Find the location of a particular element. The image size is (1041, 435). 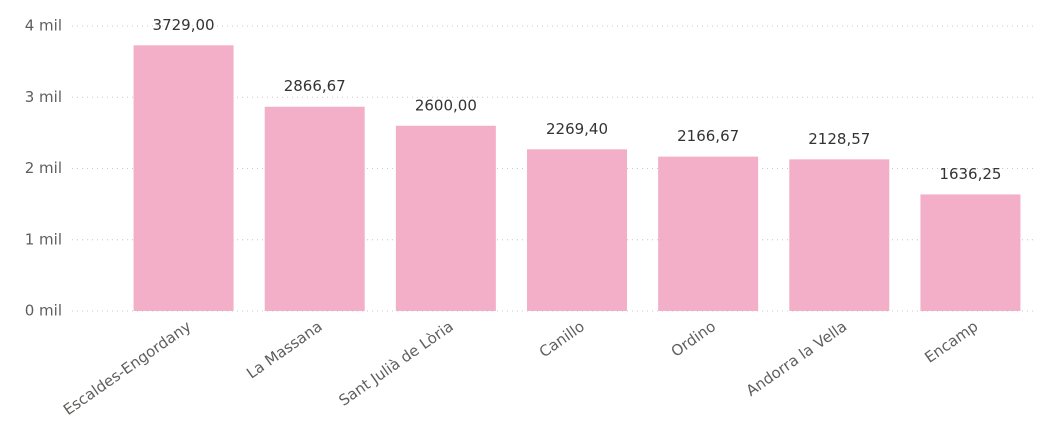

y-tick-label: 4 mil is located at coordinates (43, 26).